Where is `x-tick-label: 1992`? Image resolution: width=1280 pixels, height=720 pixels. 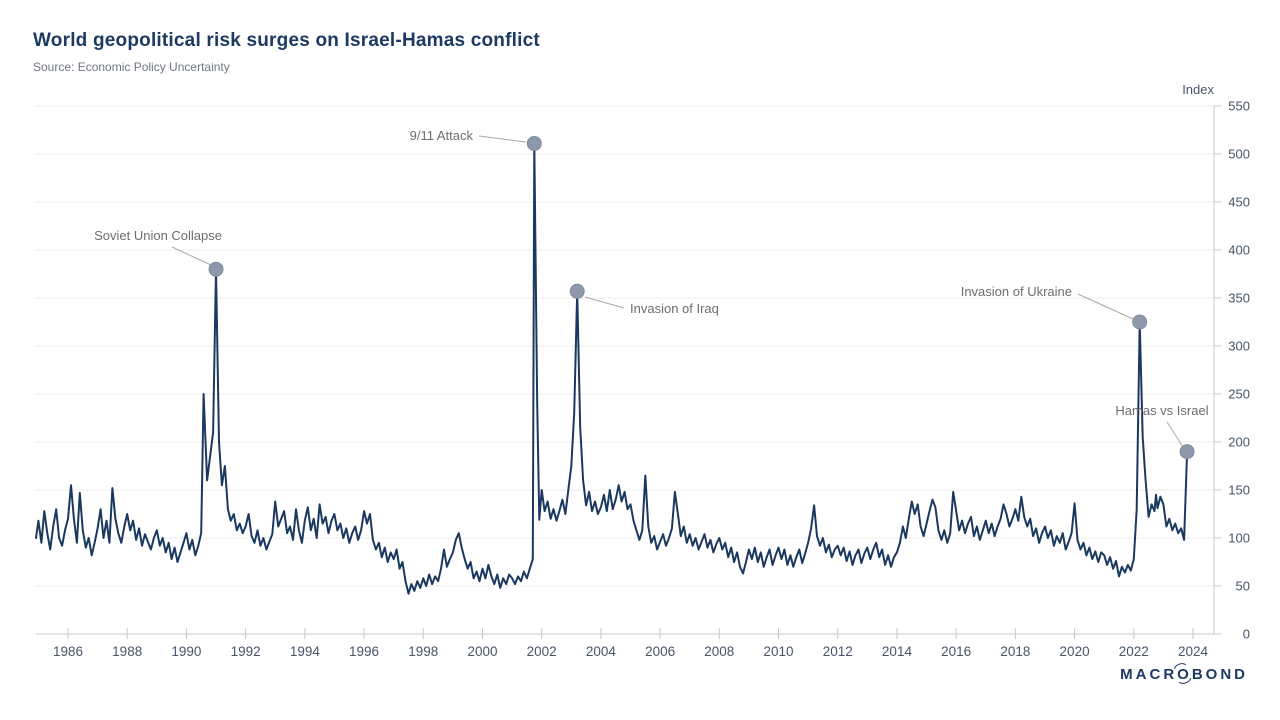
x-tick-label: 1992 is located at coordinates (246, 651).